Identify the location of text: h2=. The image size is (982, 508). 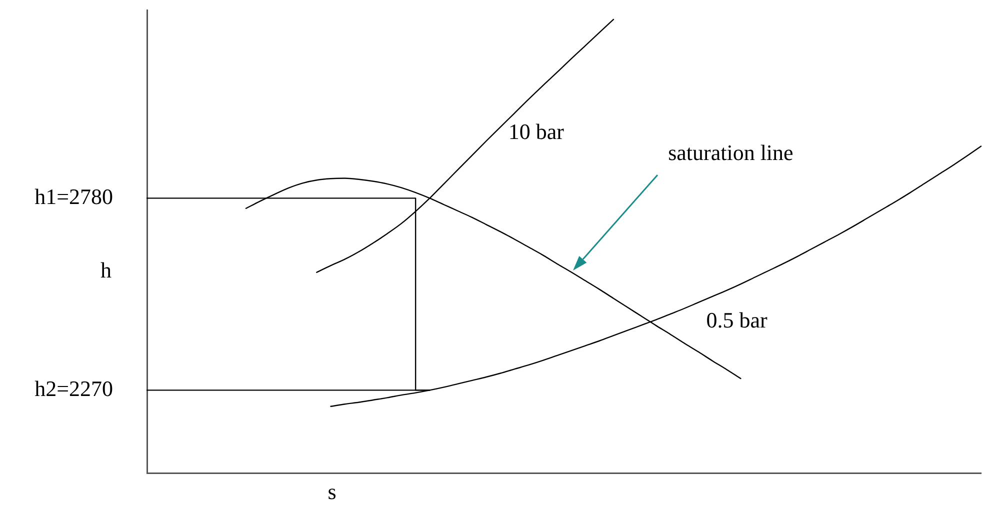
(51, 388).